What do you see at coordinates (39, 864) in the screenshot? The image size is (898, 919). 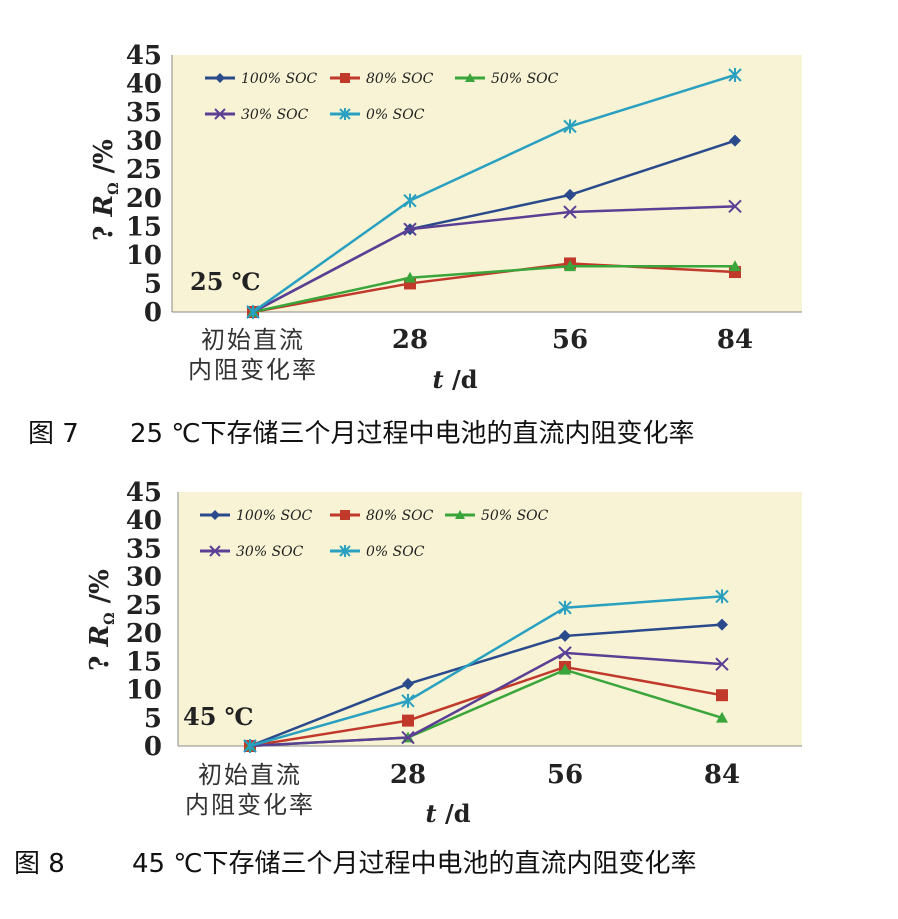 I see `figure-caption-number: 图 8` at bounding box center [39, 864].